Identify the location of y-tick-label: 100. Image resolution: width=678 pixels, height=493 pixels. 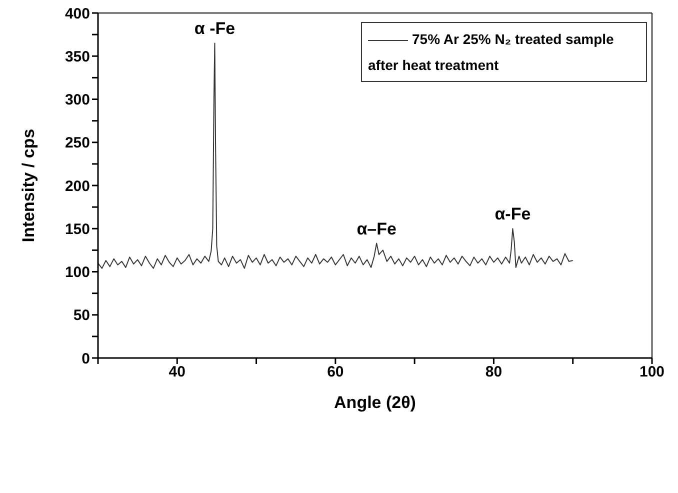
(77, 273).